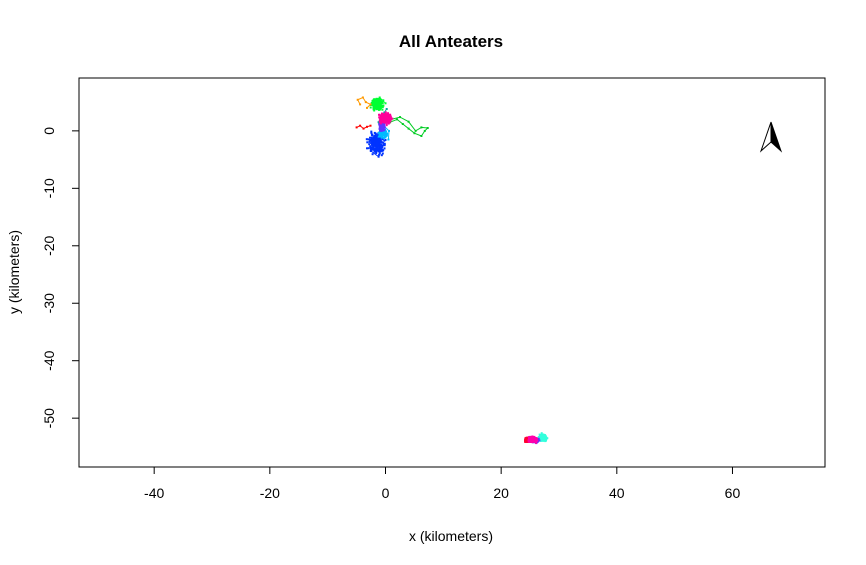 The image size is (866, 565). I want to click on x-tick-label: 40, so click(617, 493).